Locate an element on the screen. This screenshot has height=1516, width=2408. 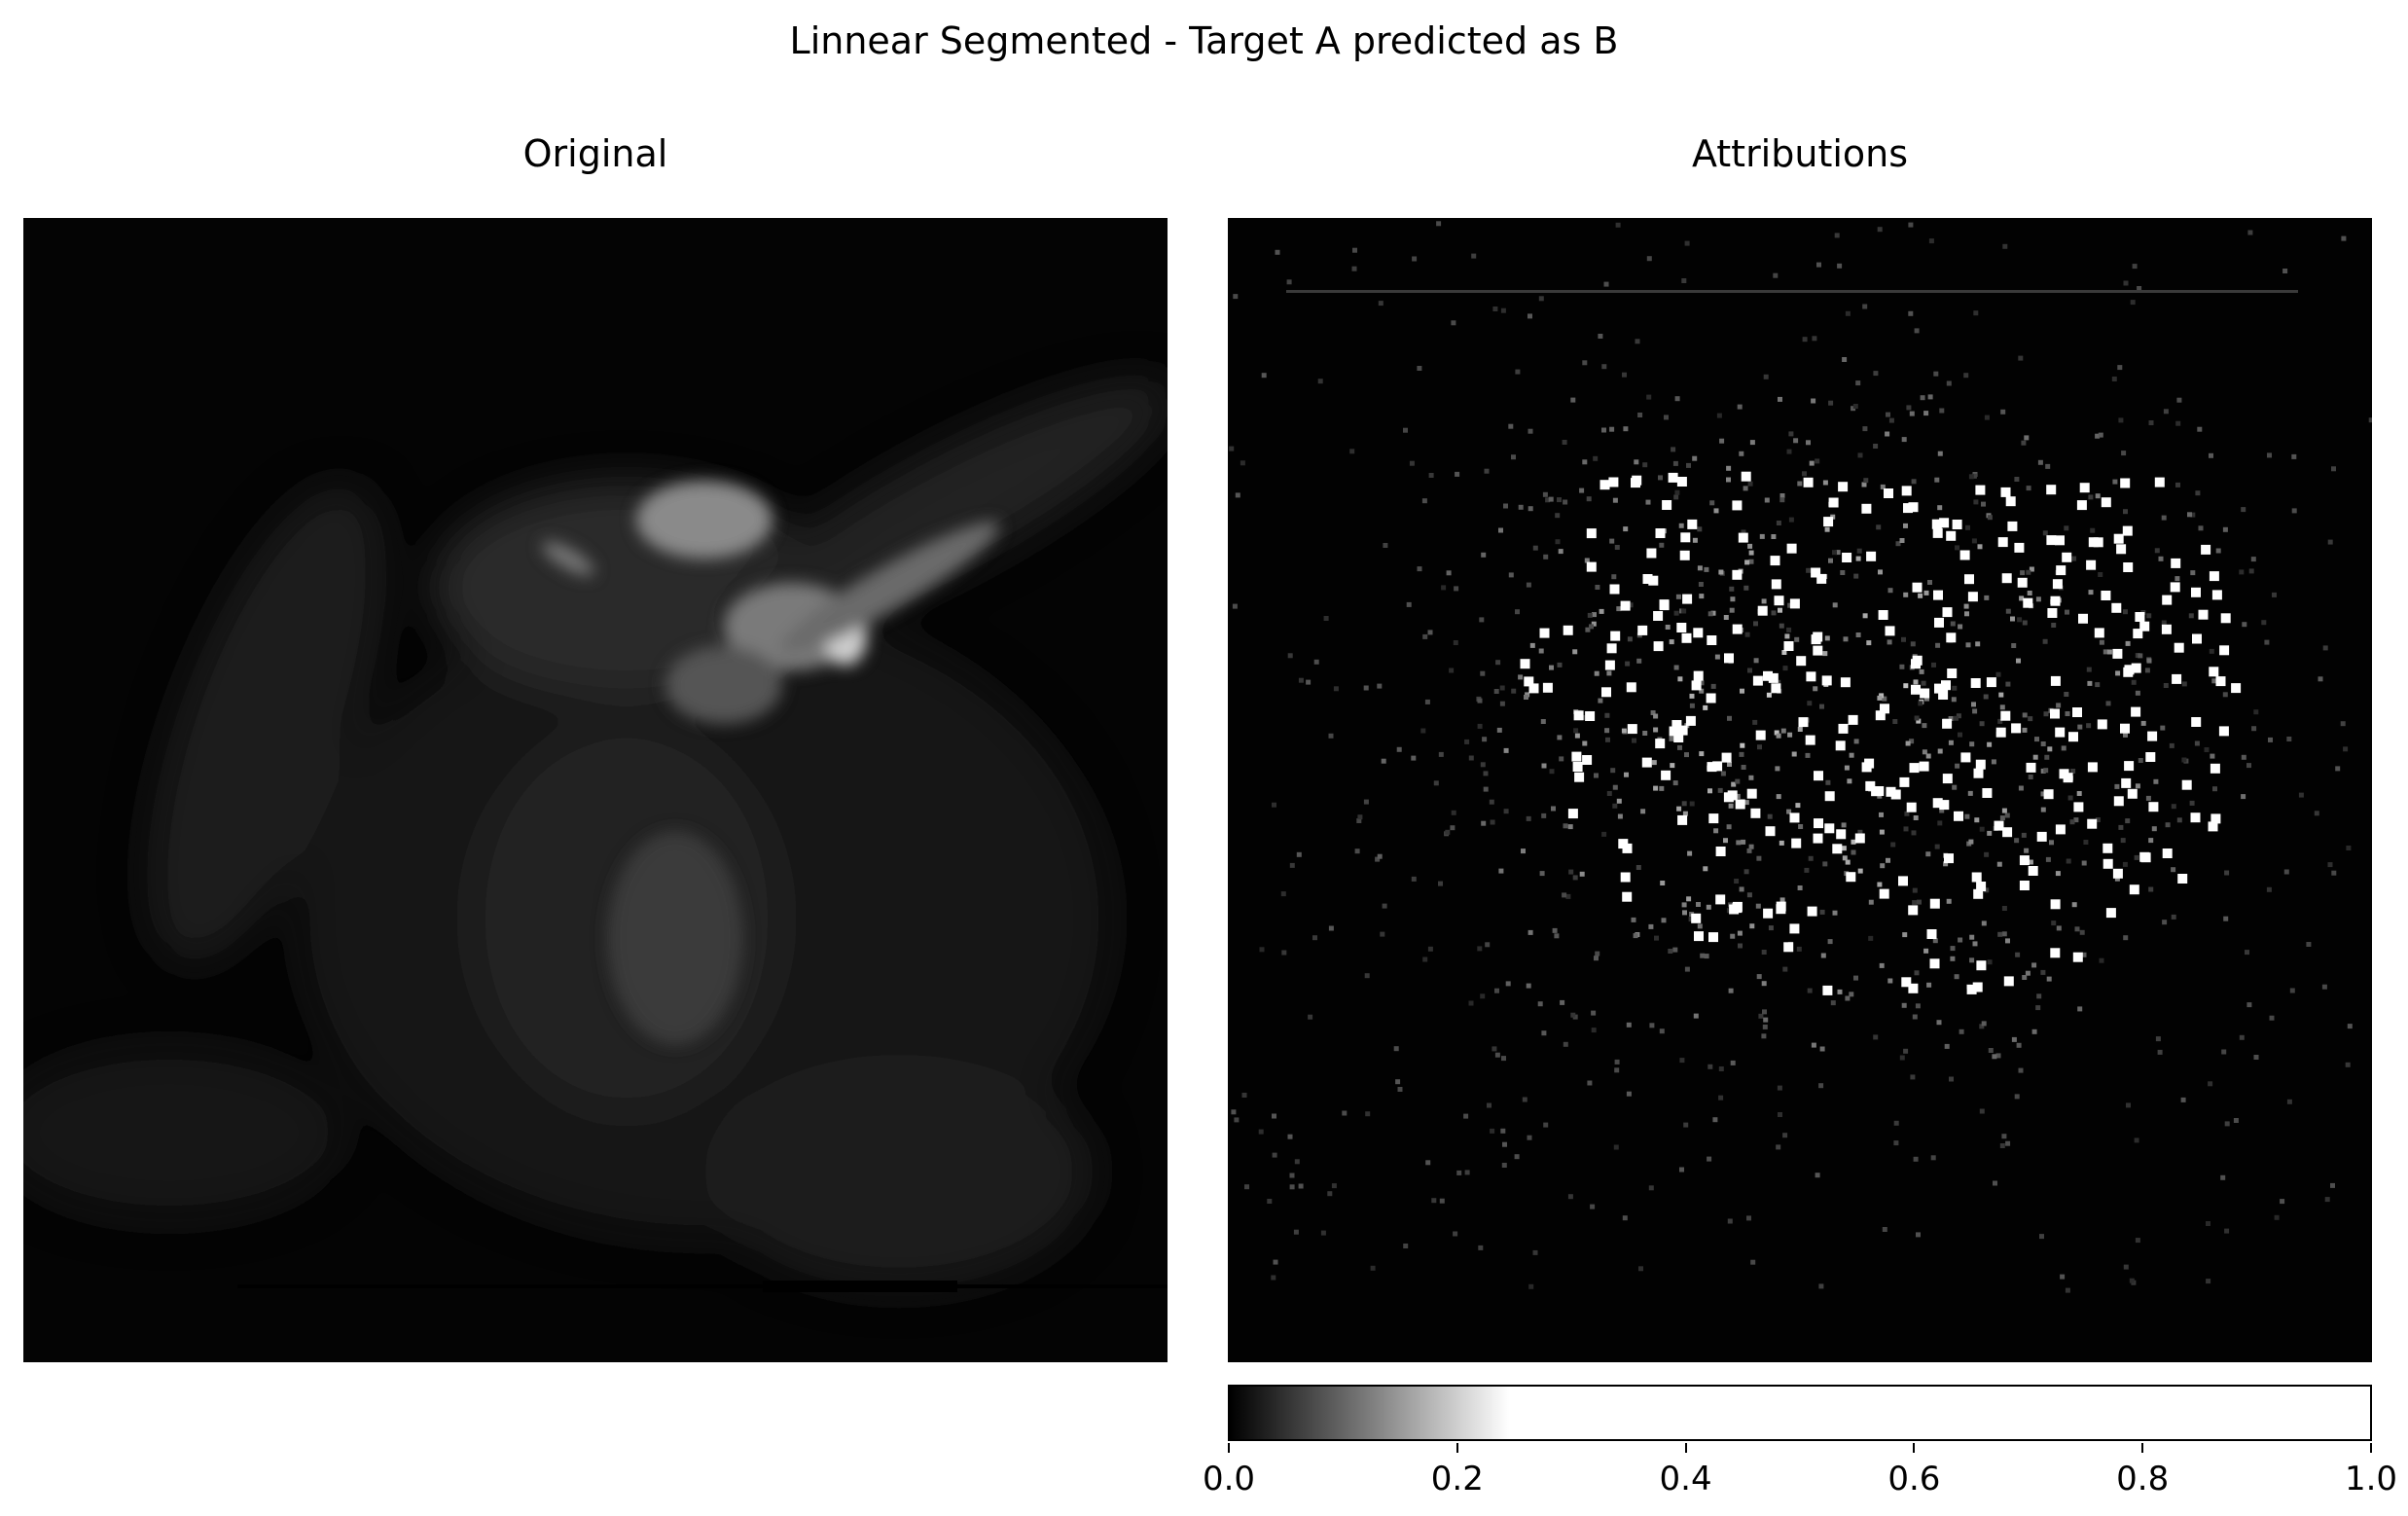
colorbar-tick-label: 0.6 is located at coordinates (1914, 1479).